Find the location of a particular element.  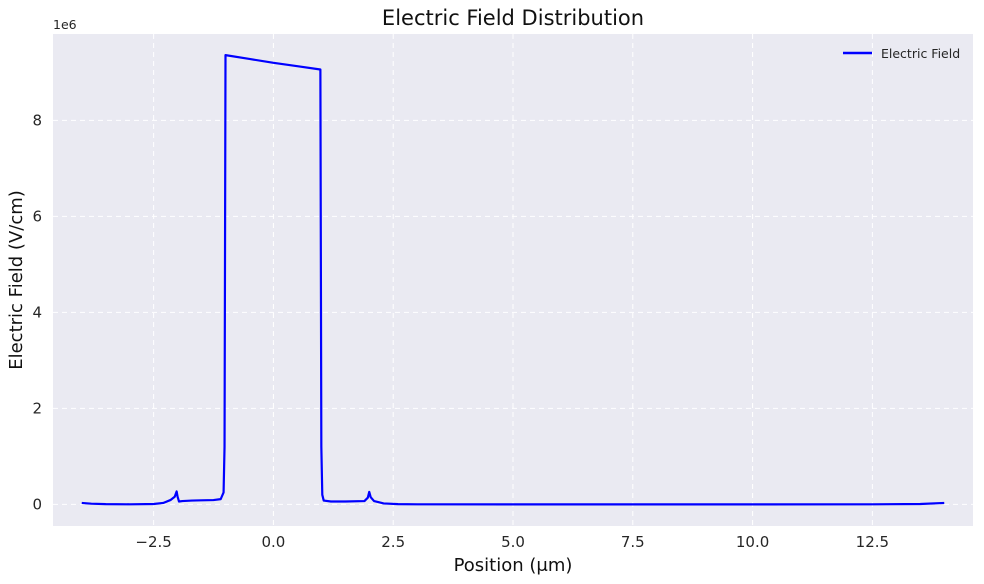

y-axis-offset-label: 1e6 is located at coordinates (65, 24).